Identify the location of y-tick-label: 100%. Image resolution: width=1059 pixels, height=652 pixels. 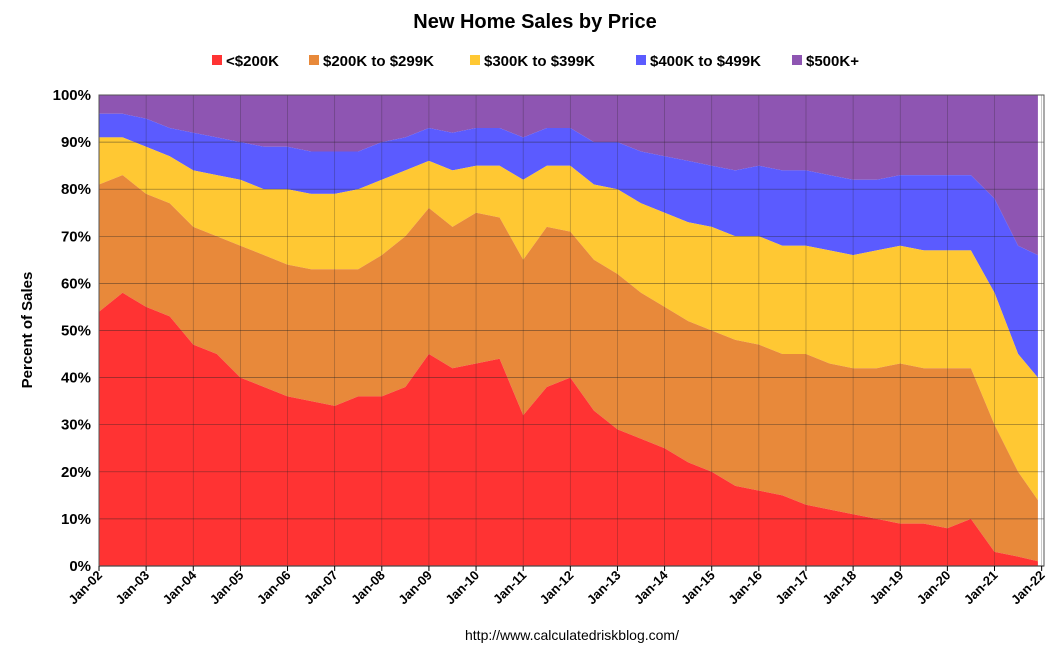
(72, 95).